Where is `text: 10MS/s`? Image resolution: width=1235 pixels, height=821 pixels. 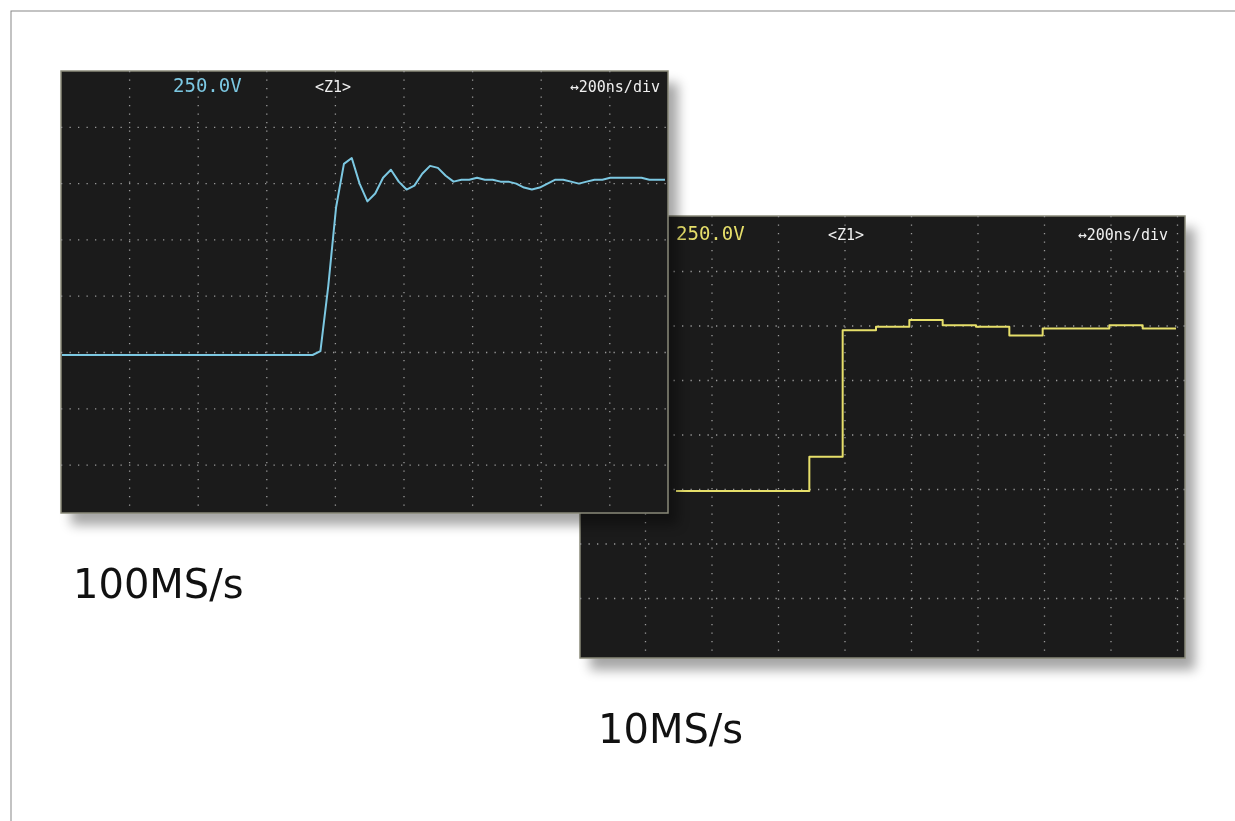
text: 10MS/s is located at coordinates (671, 729).